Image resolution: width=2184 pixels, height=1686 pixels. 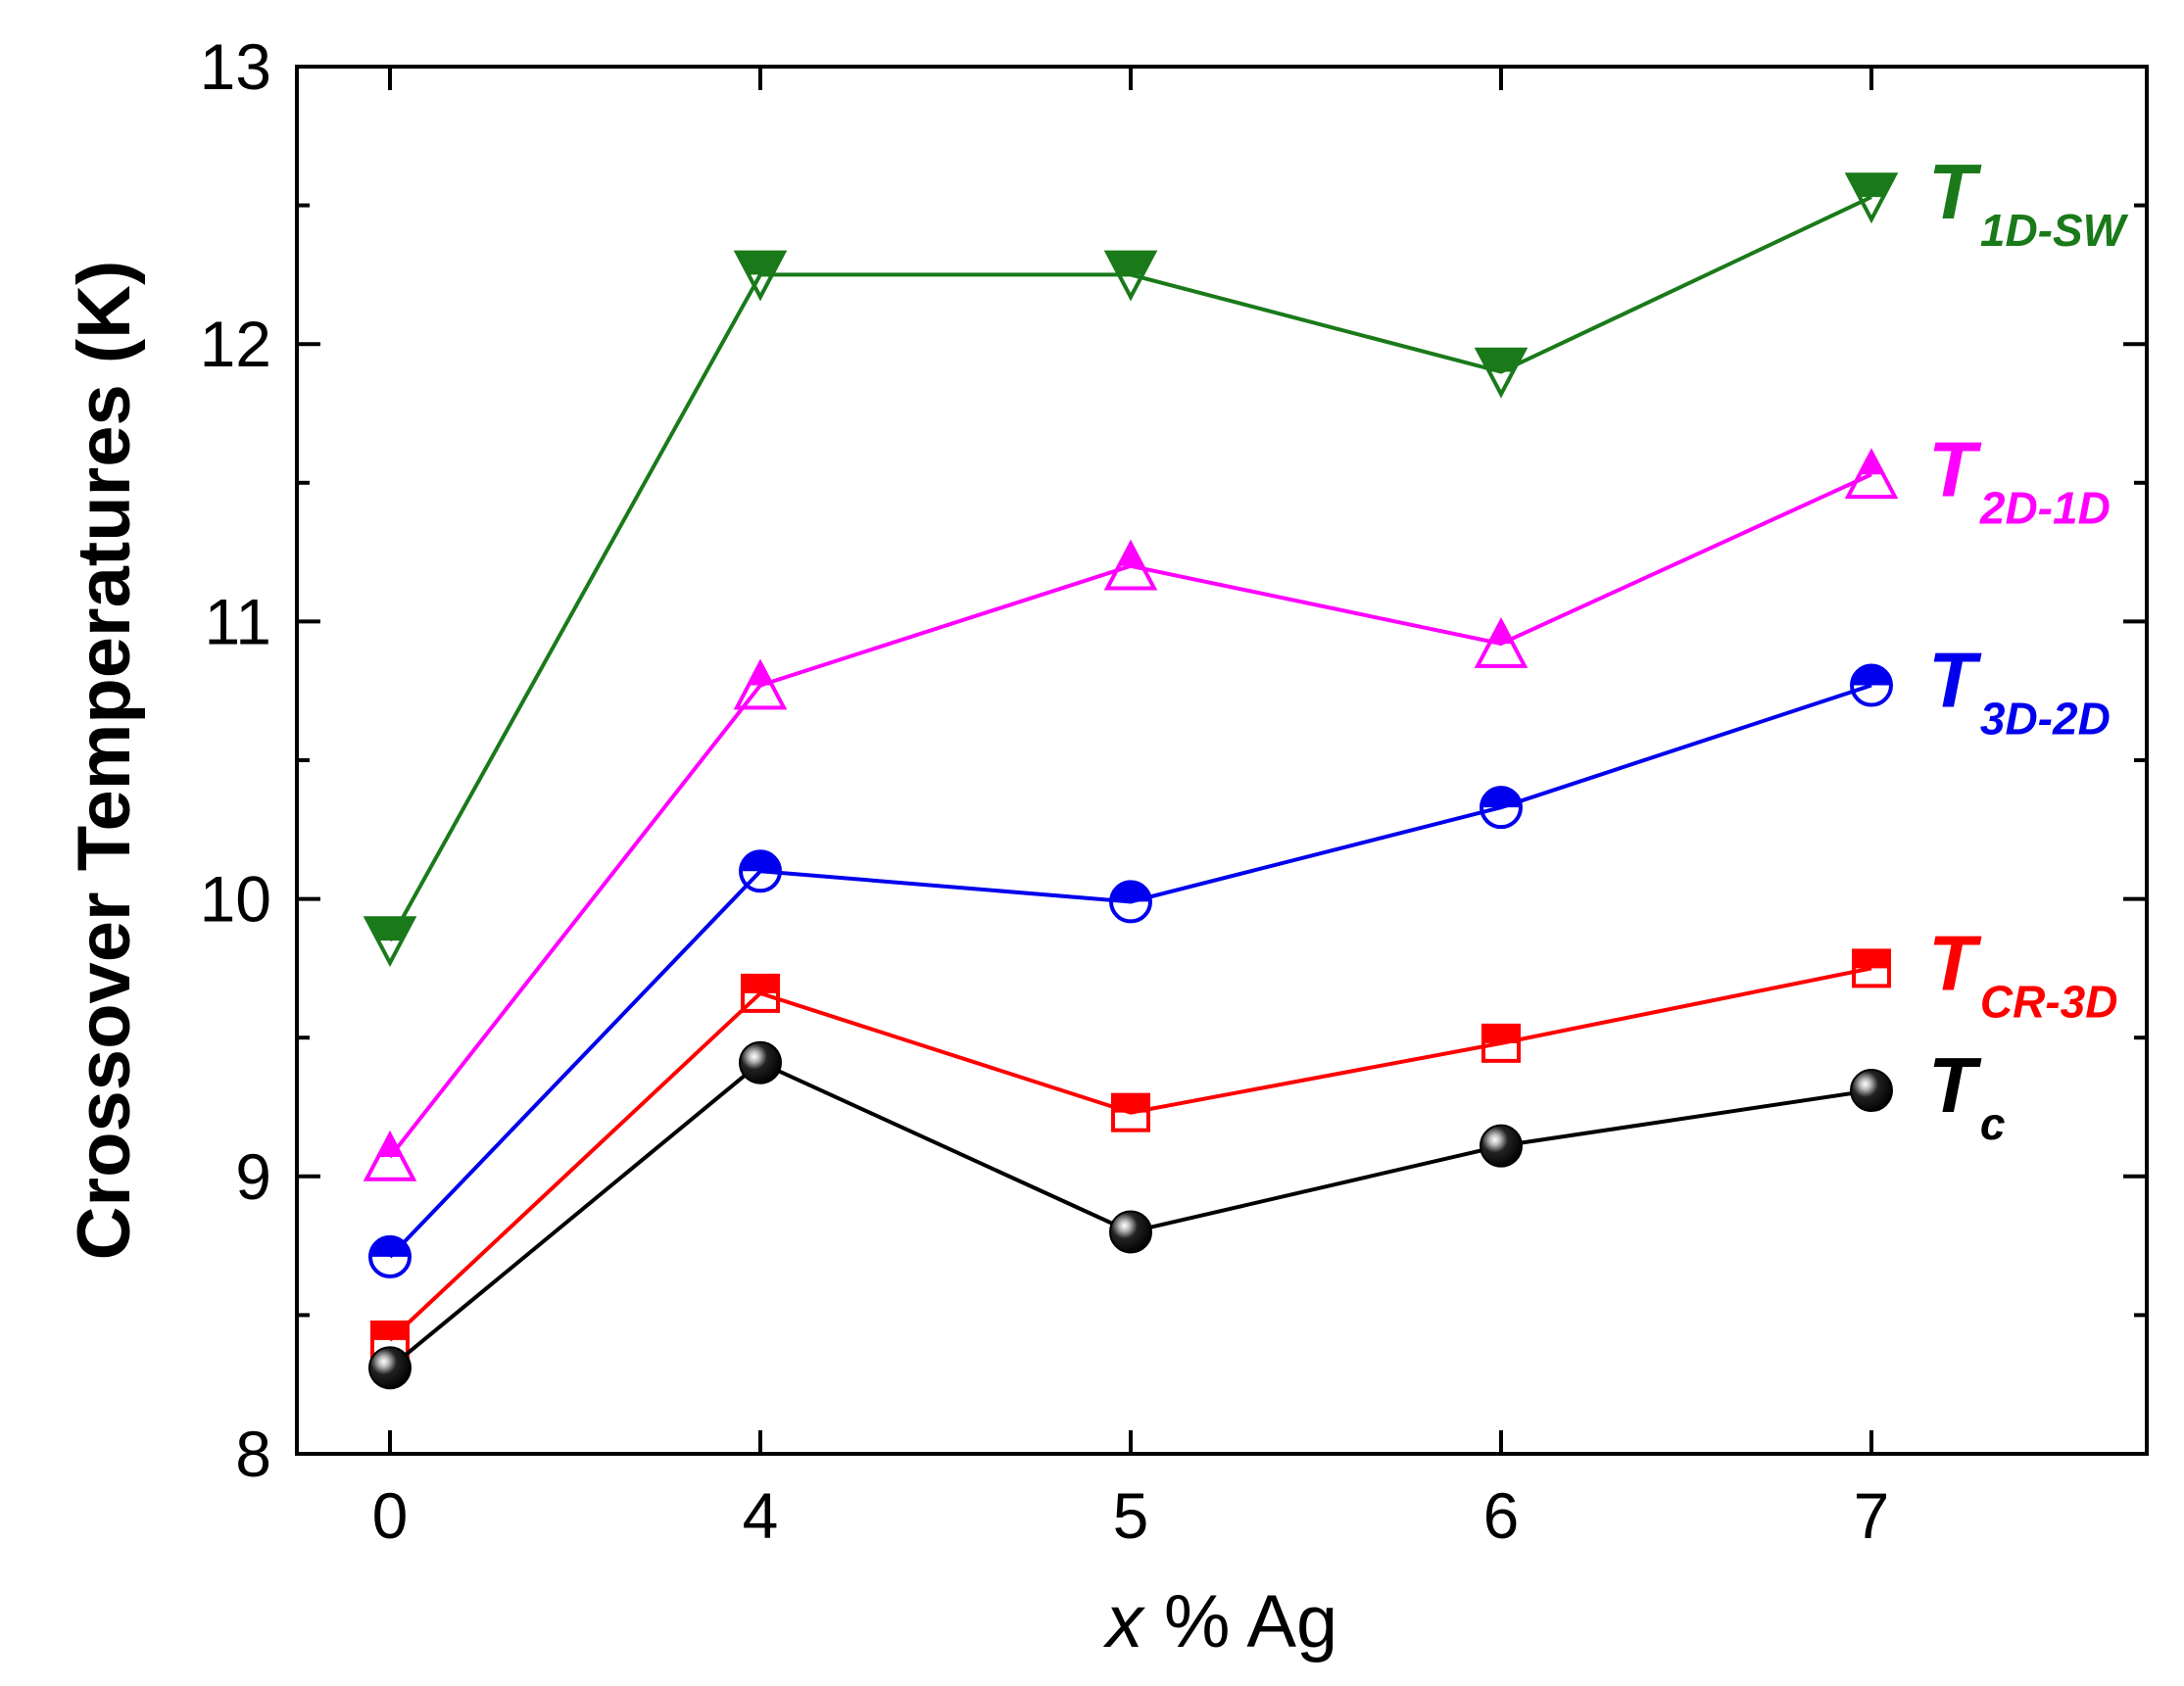 I want to click on series-label: Tc, so click(x=1966, y=1095).